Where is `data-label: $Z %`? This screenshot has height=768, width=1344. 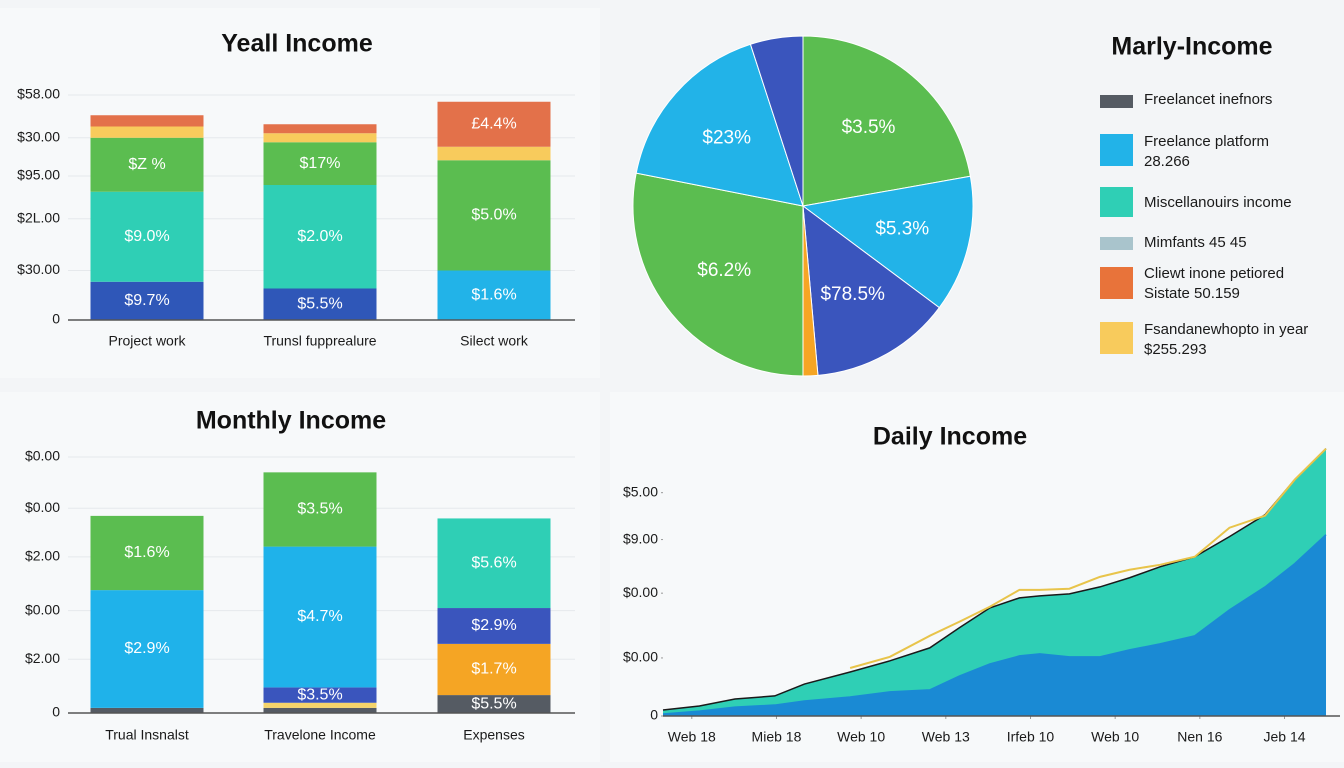
data-label: $Z % is located at coordinates (146, 164).